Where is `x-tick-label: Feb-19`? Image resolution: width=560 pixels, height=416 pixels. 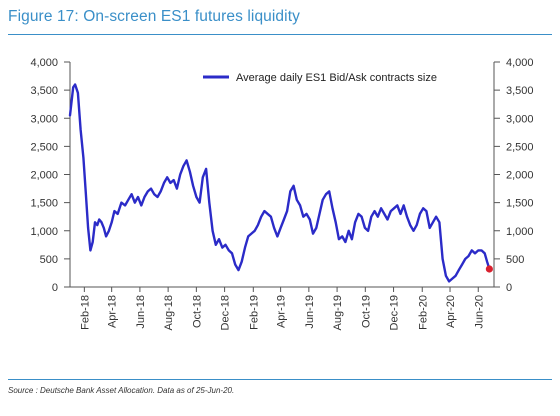 x-tick-label: Feb-19 is located at coordinates (254, 312).